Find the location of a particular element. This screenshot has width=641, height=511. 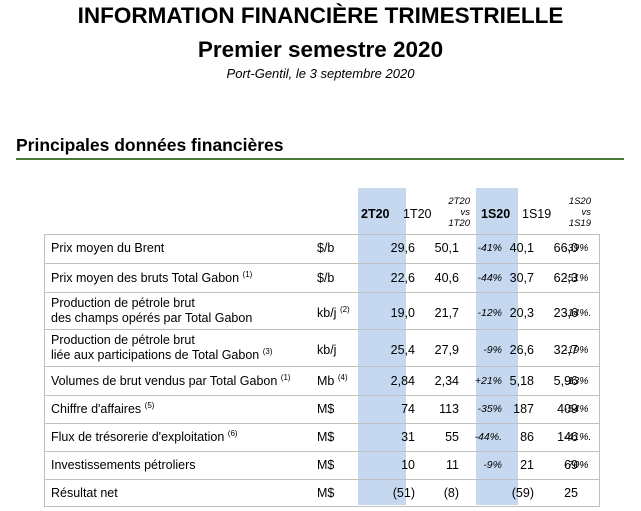

row-label: Investissements pétroliers is located at coordinates (123, 465).